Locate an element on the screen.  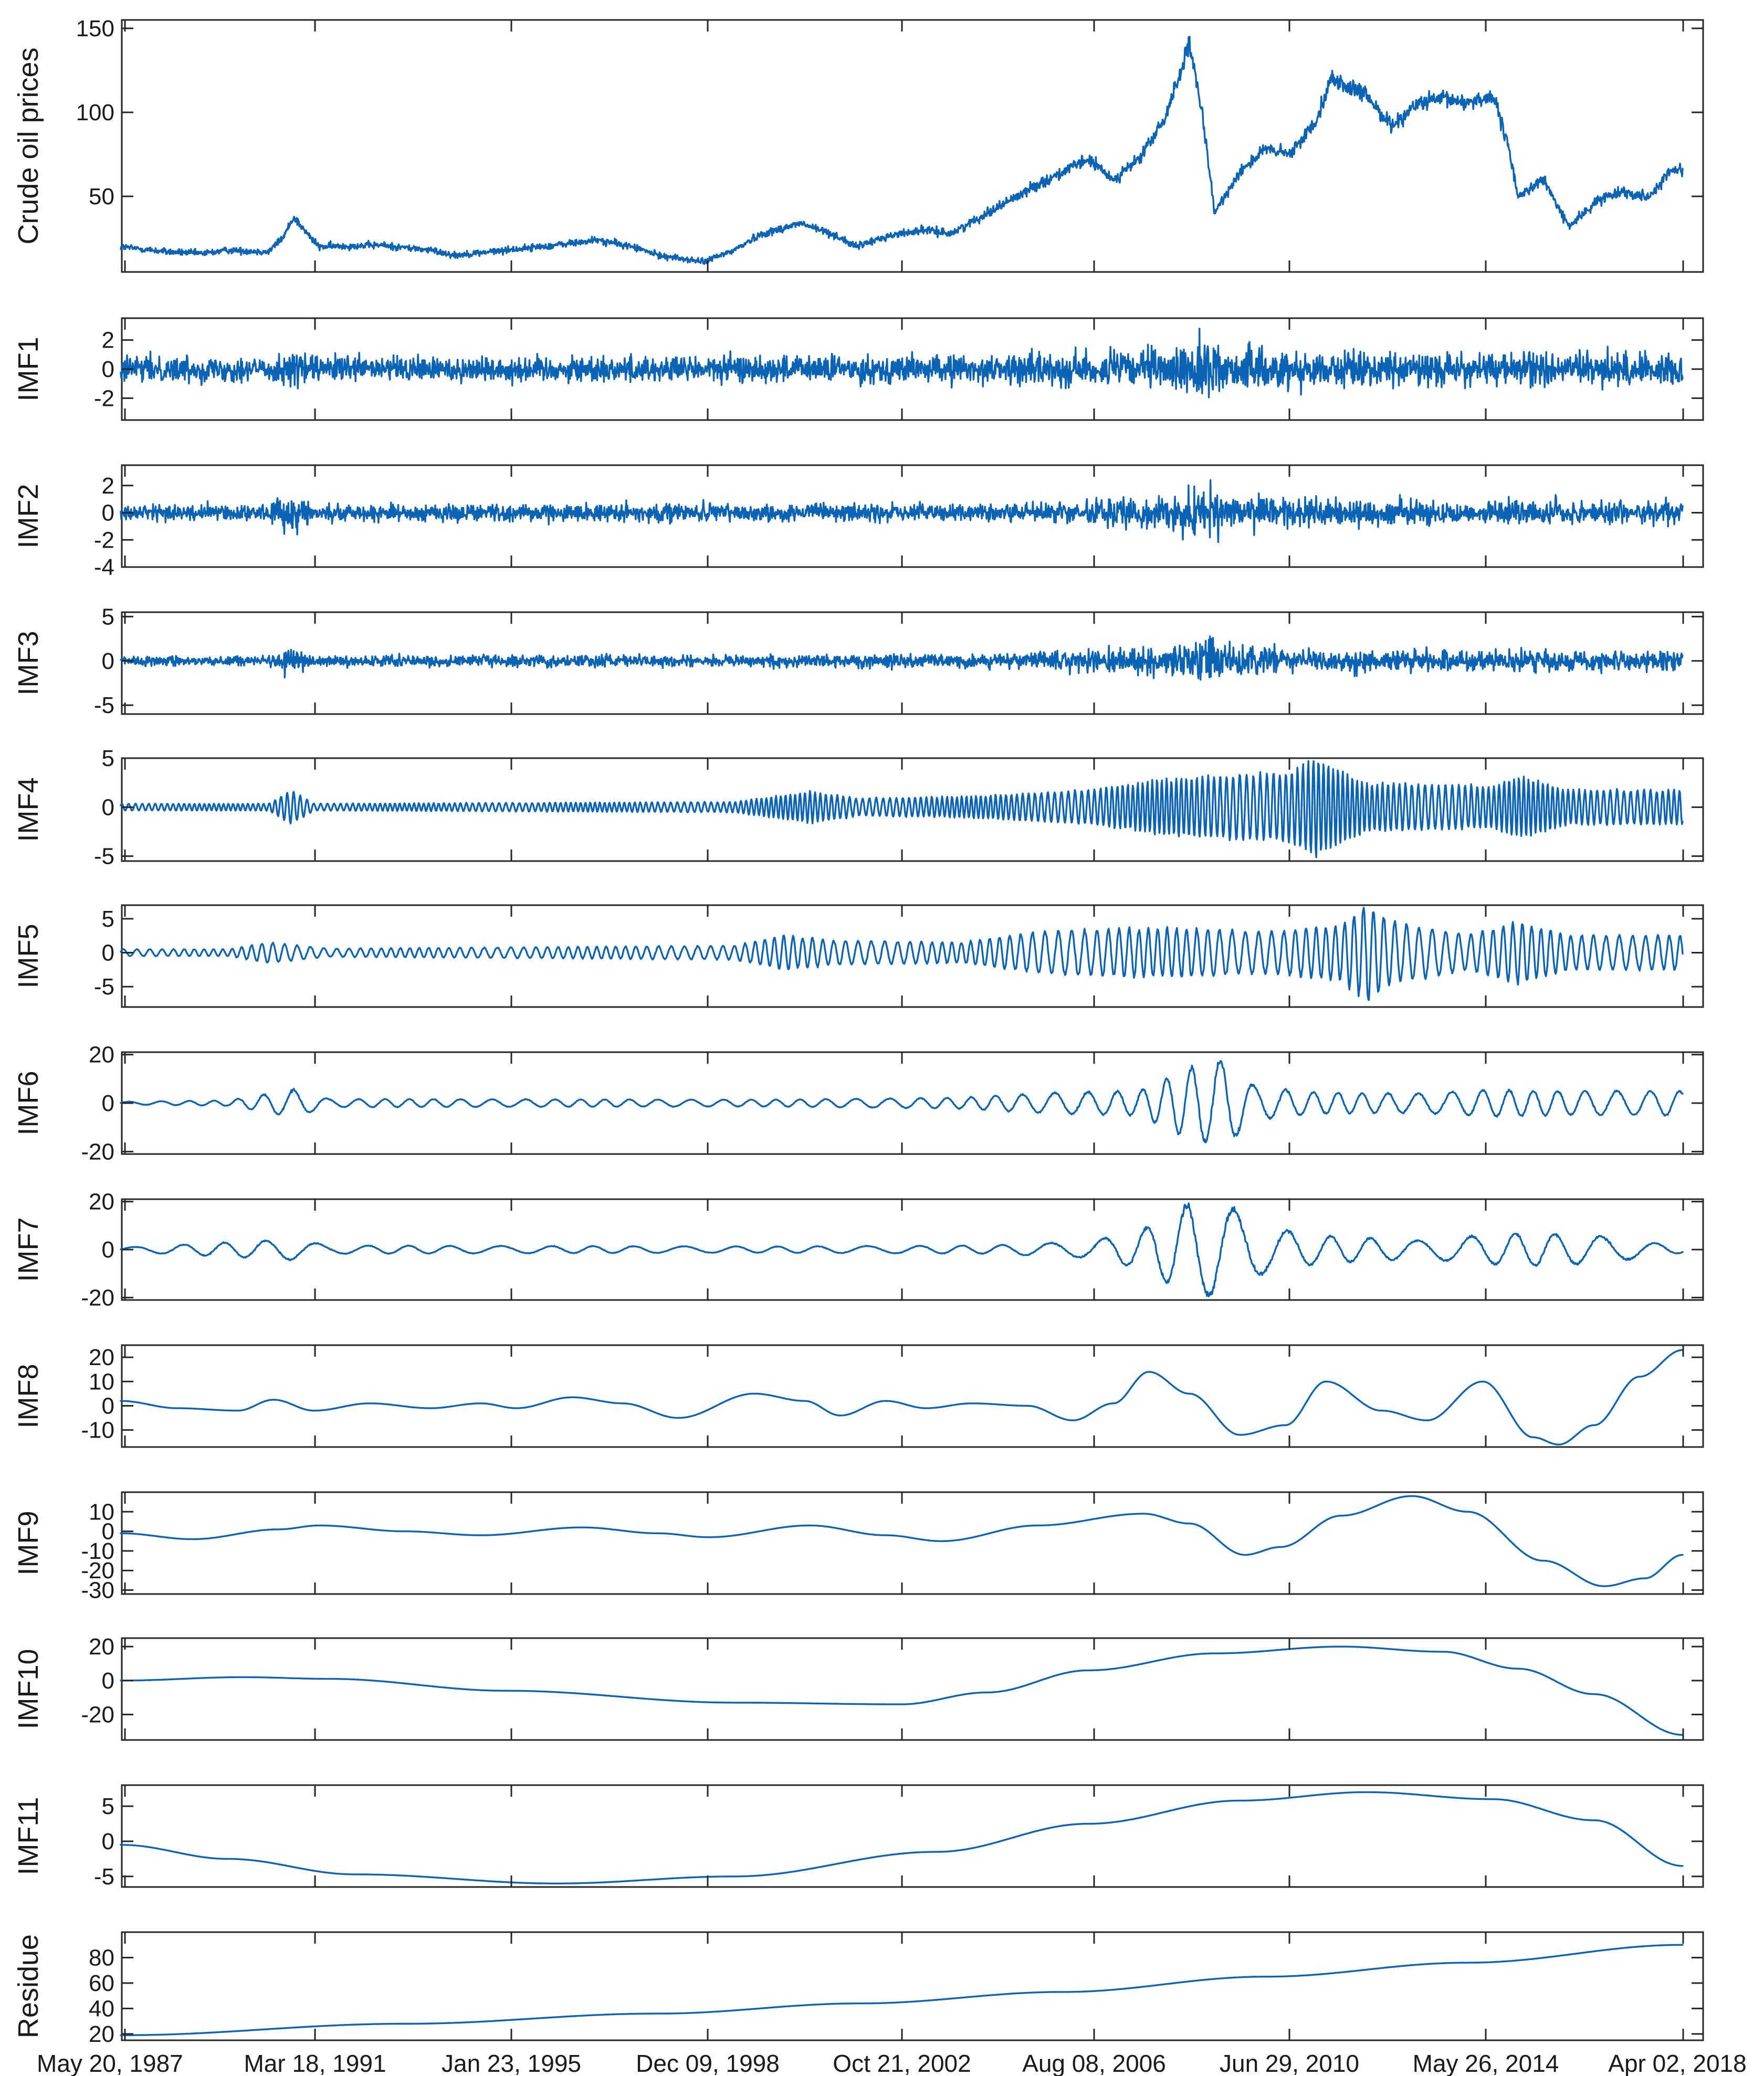
panel-imf3: -5 0 5 IMF3 is located at coordinates (858, 661).